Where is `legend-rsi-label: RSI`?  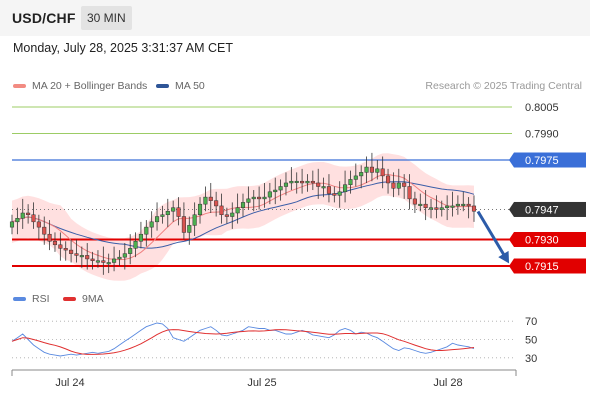 legend-rsi-label: RSI is located at coordinates (41, 299).